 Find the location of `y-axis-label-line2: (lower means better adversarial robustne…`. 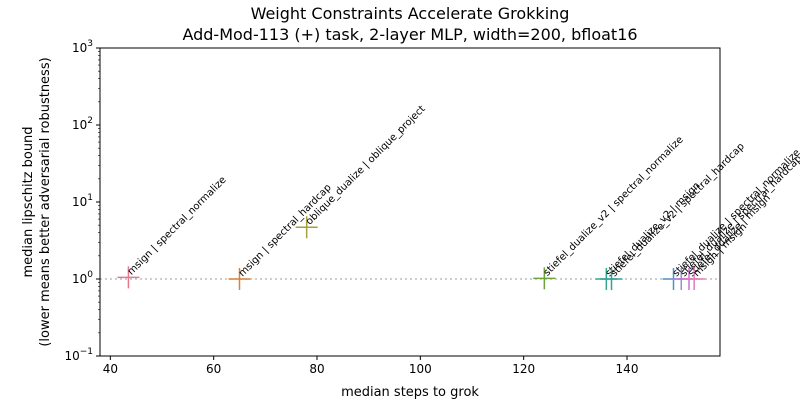

y-axis-label-line2: (lower means better adversarial robustne… is located at coordinates (45, 201).